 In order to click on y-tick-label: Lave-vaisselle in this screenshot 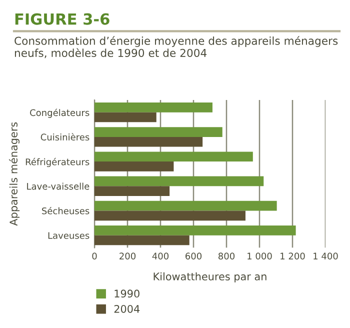, I will do `click(58, 186)`.